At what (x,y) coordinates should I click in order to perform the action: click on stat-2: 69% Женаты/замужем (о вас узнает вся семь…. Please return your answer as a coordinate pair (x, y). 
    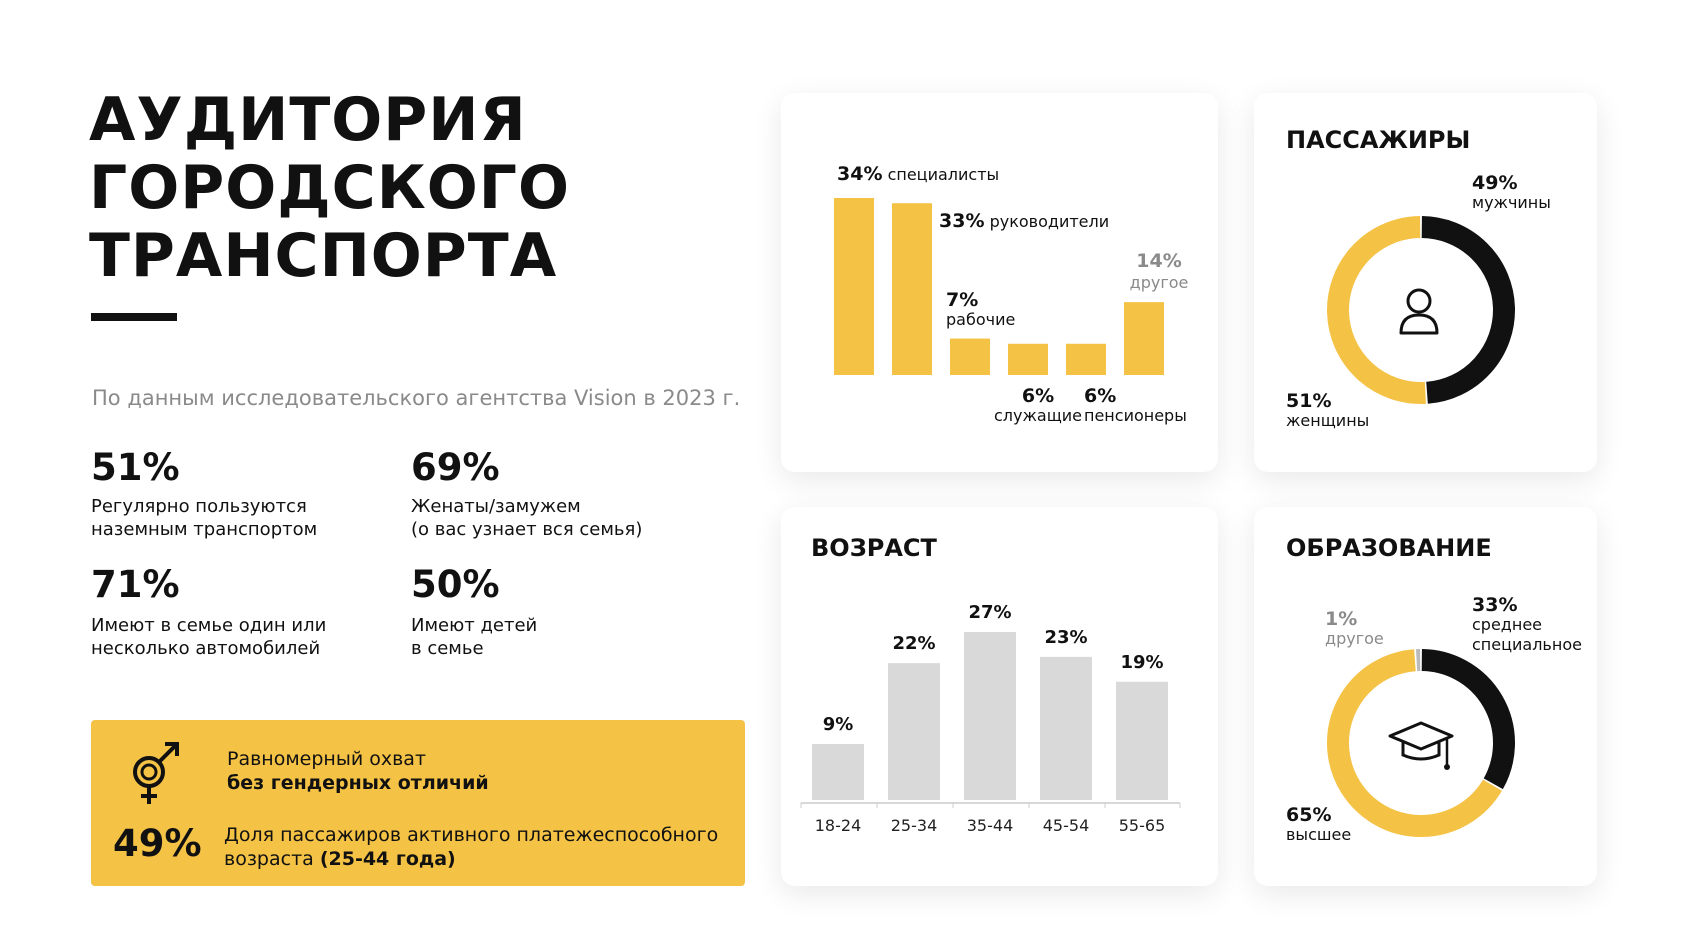
    Looking at the image, I should click on (526, 493).